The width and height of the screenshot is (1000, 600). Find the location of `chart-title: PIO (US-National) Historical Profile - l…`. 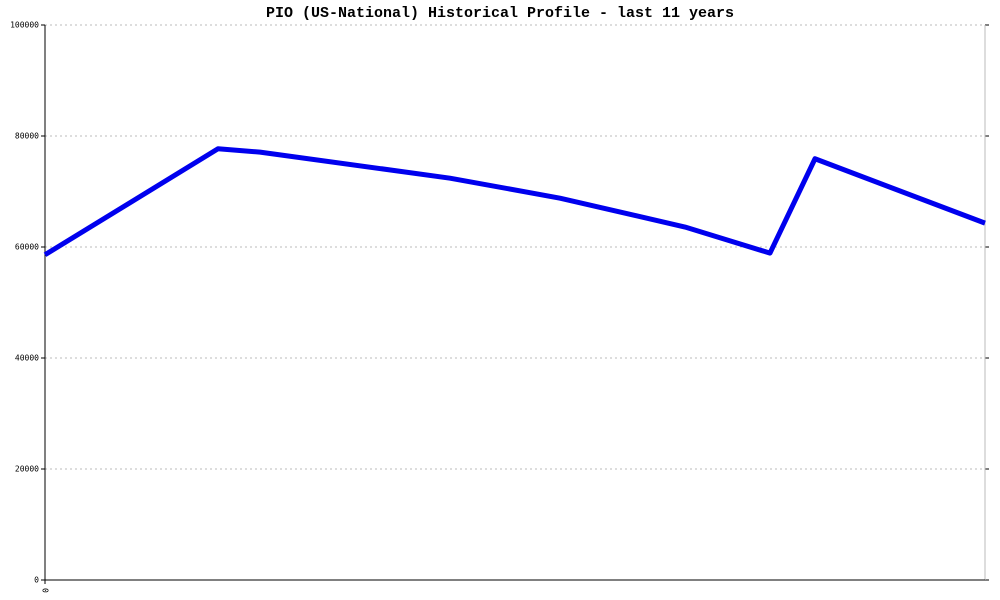

chart-title: PIO (US-National) Historical Profile - l… is located at coordinates (500, 13).